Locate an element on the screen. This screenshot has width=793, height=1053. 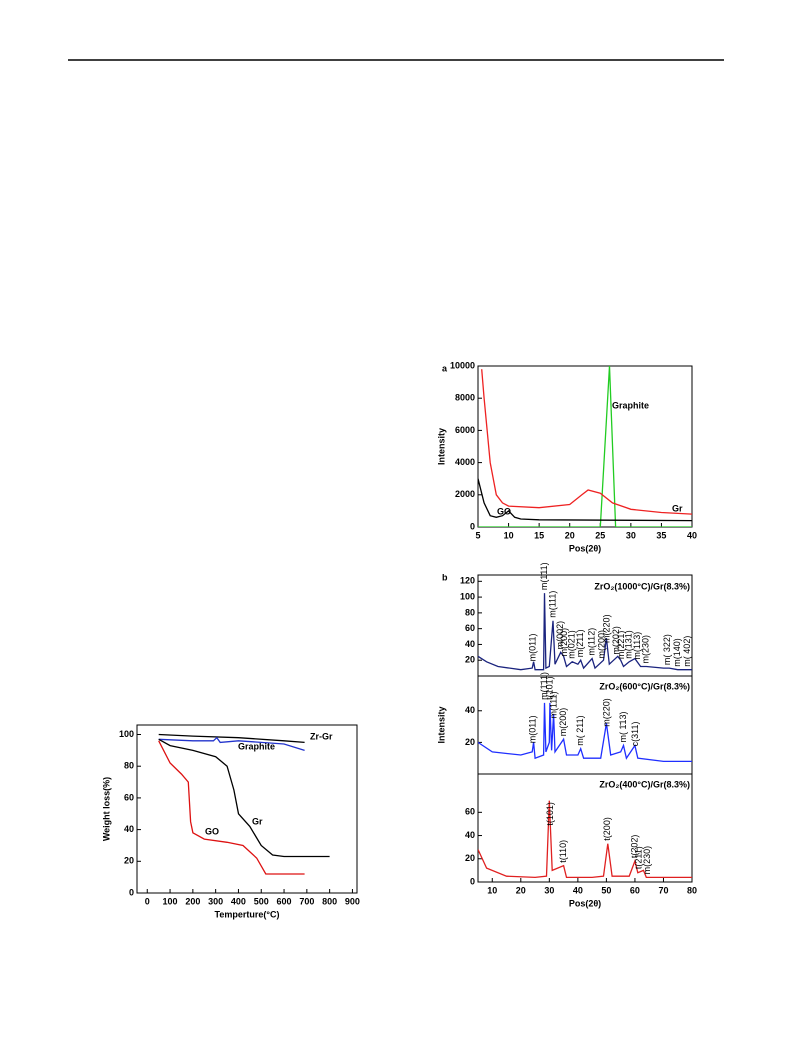
peak-label: m(002) is located at coordinates (560, 635).